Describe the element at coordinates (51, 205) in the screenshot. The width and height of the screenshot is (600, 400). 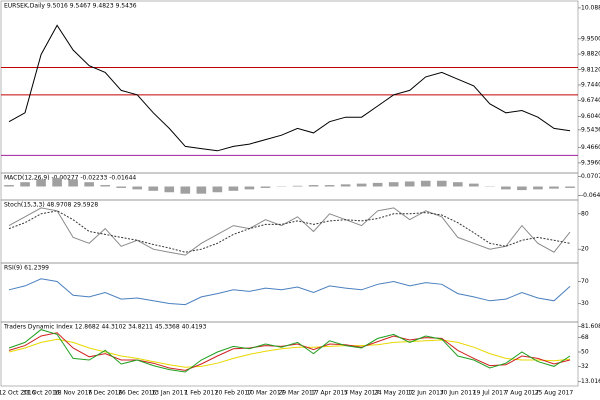
I see `panel-title: Stoch(15,3,3) 48.9708 29.5928` at that location.